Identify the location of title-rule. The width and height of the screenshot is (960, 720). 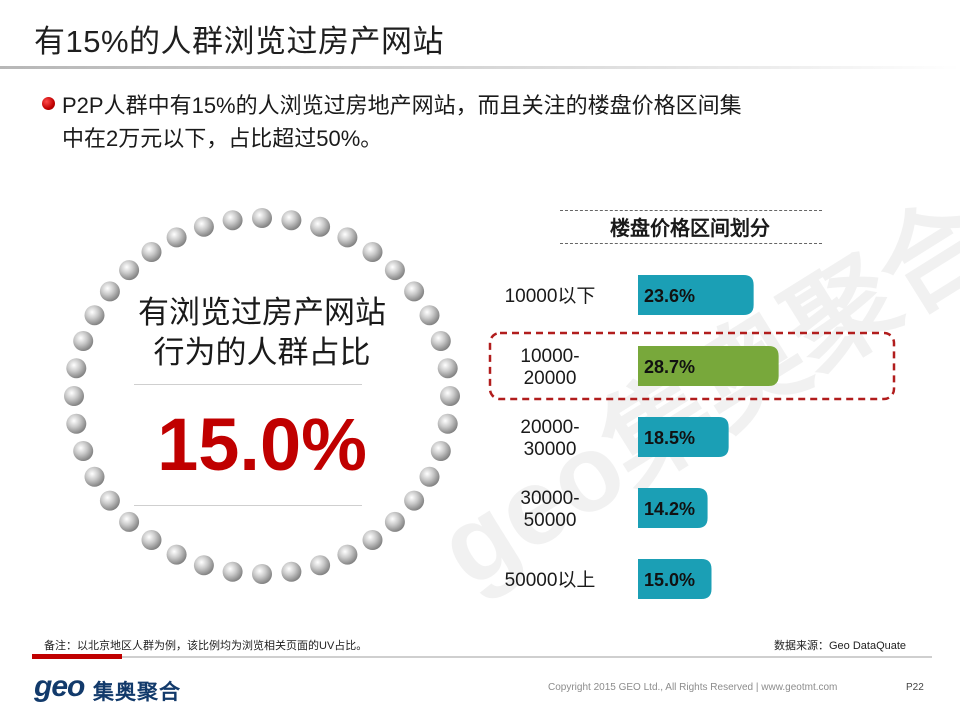
(480, 67).